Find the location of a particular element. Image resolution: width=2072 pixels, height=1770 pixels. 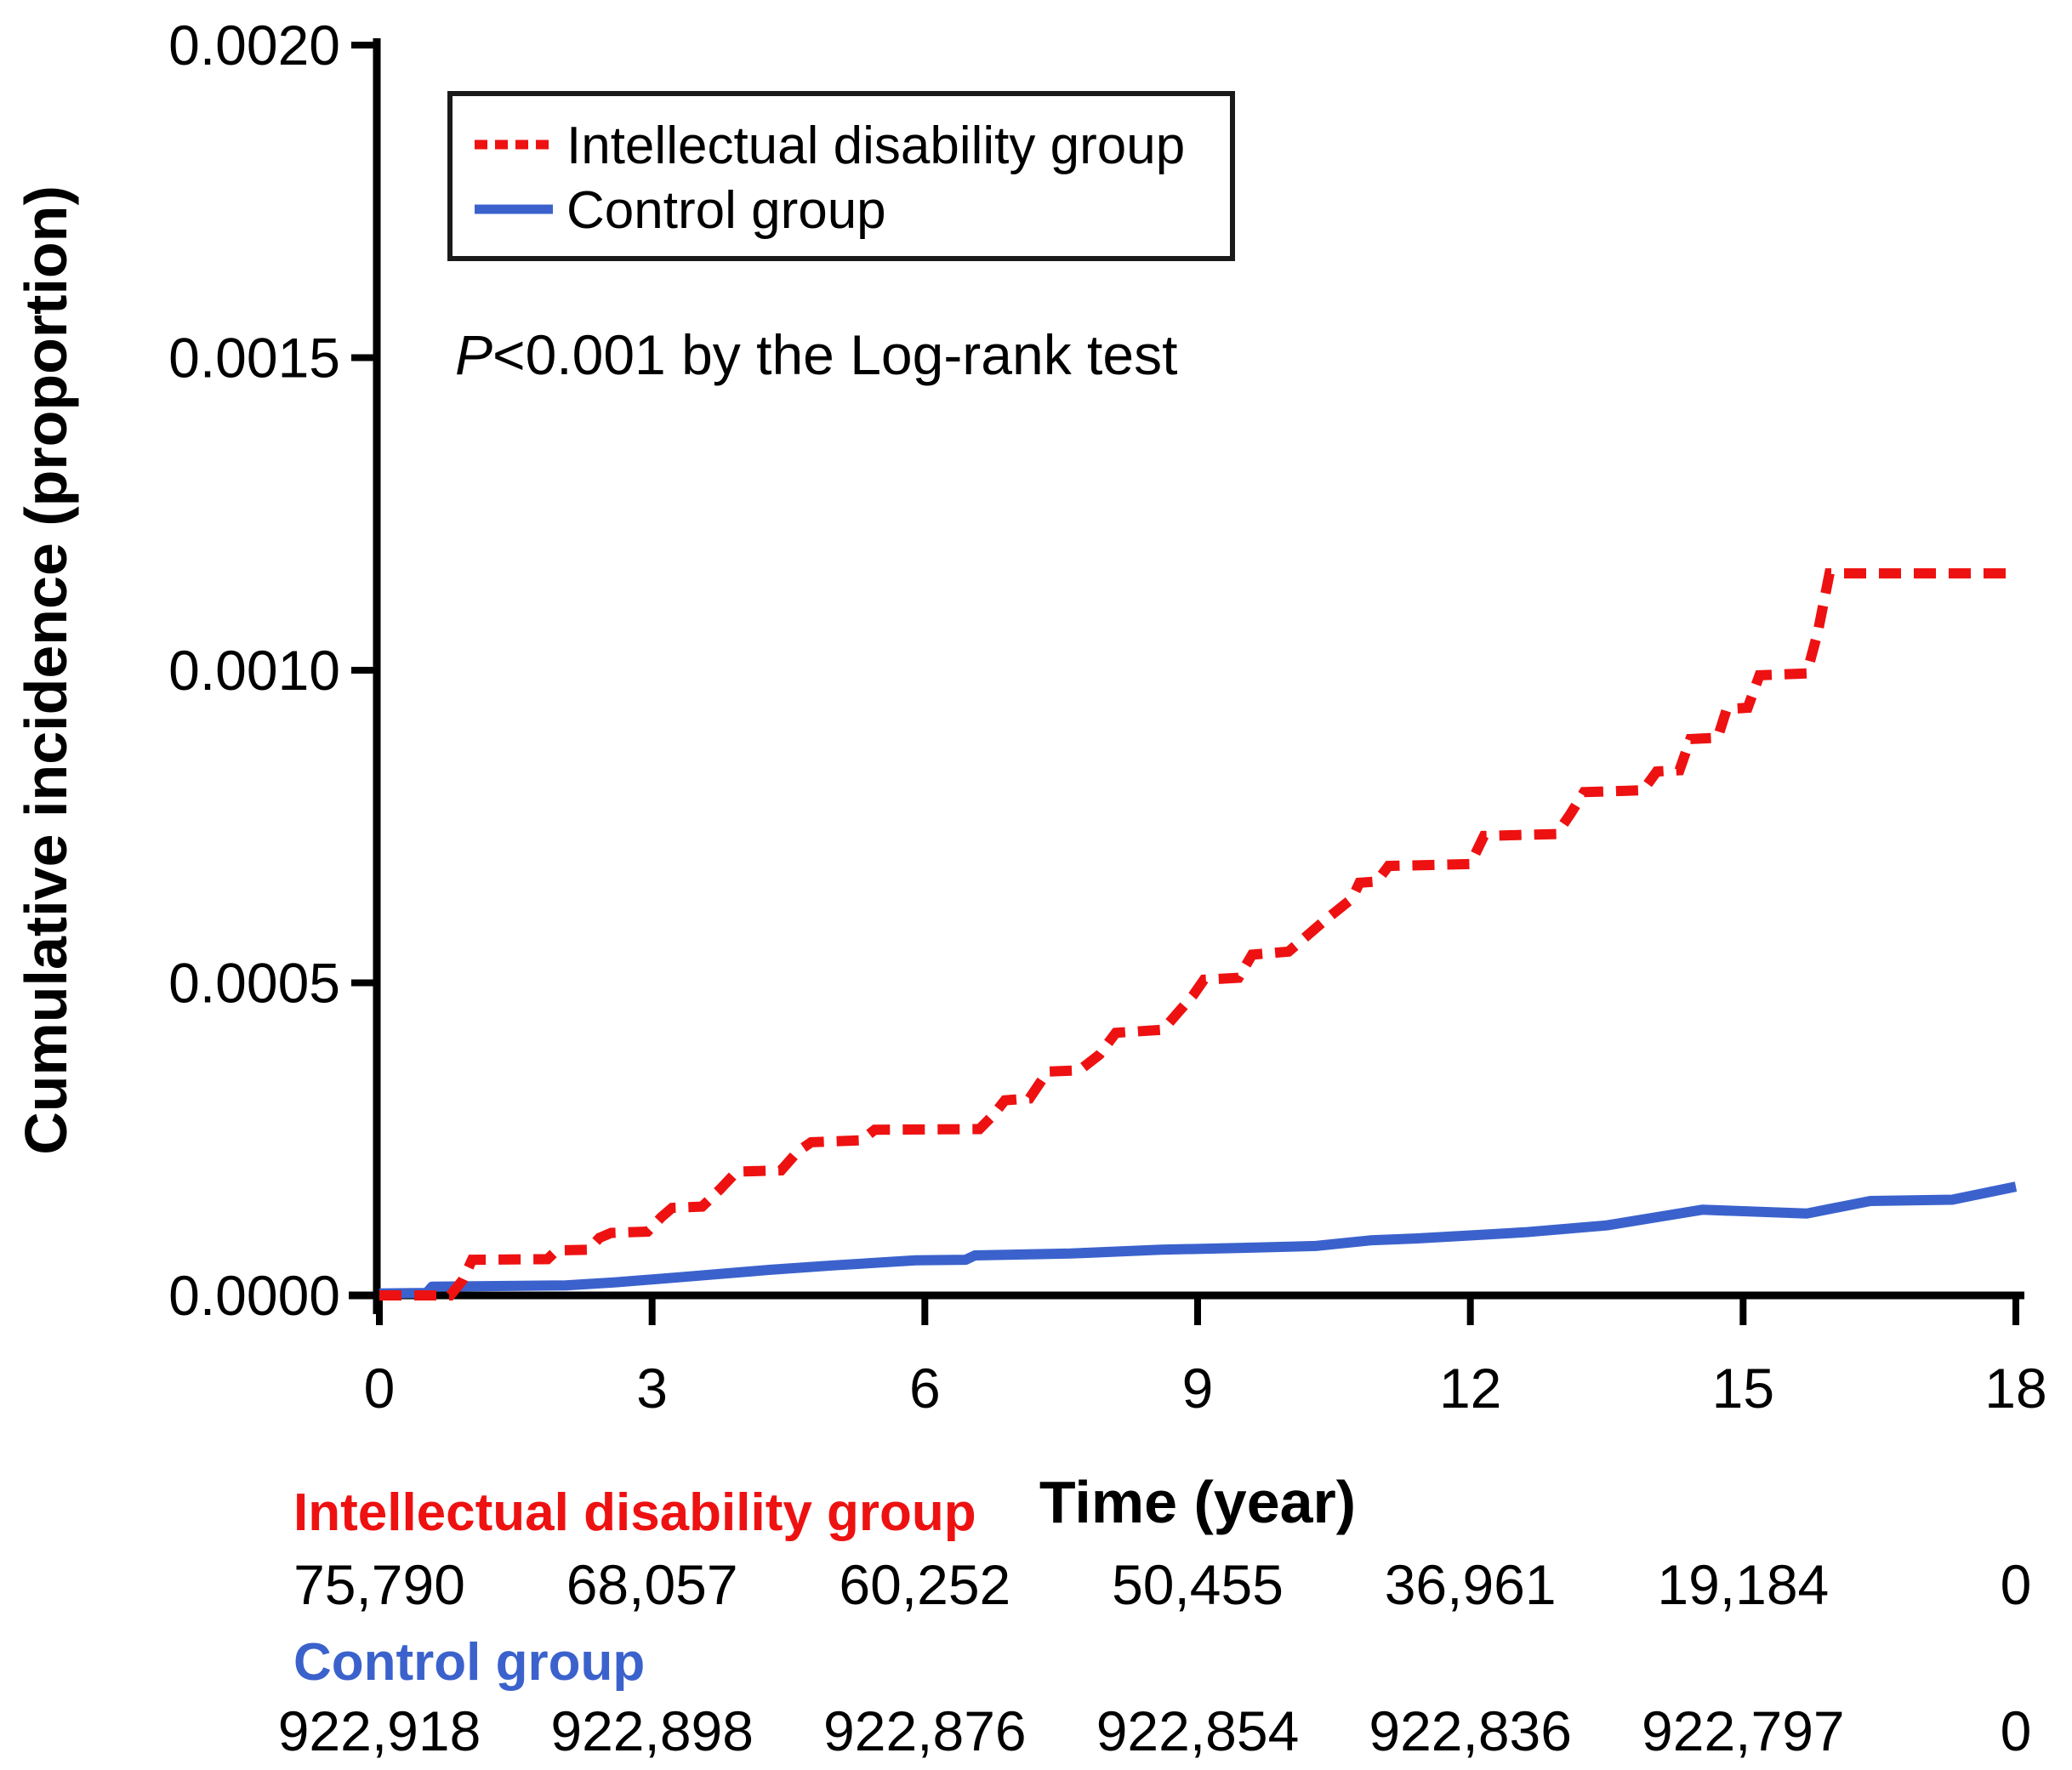

risk-value: 60,252 is located at coordinates (924, 1585).